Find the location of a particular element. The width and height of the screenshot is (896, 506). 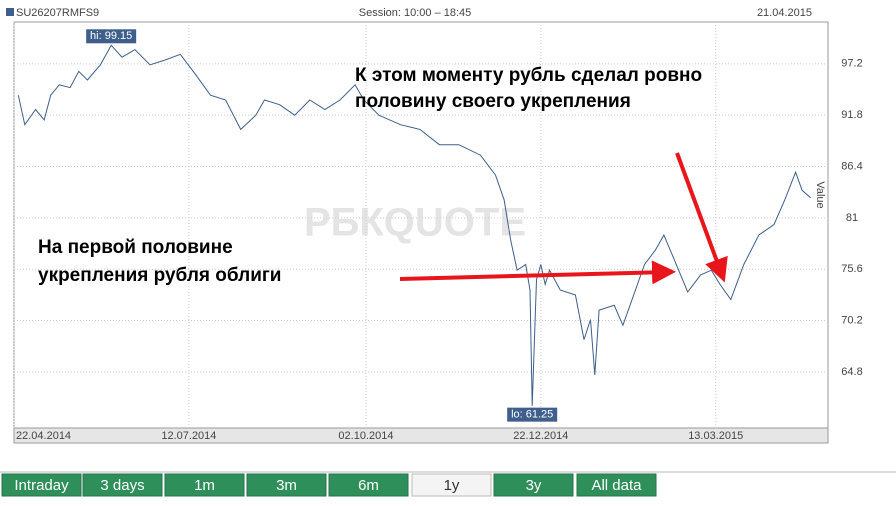

range-button-label: 6m is located at coordinates (368, 485).